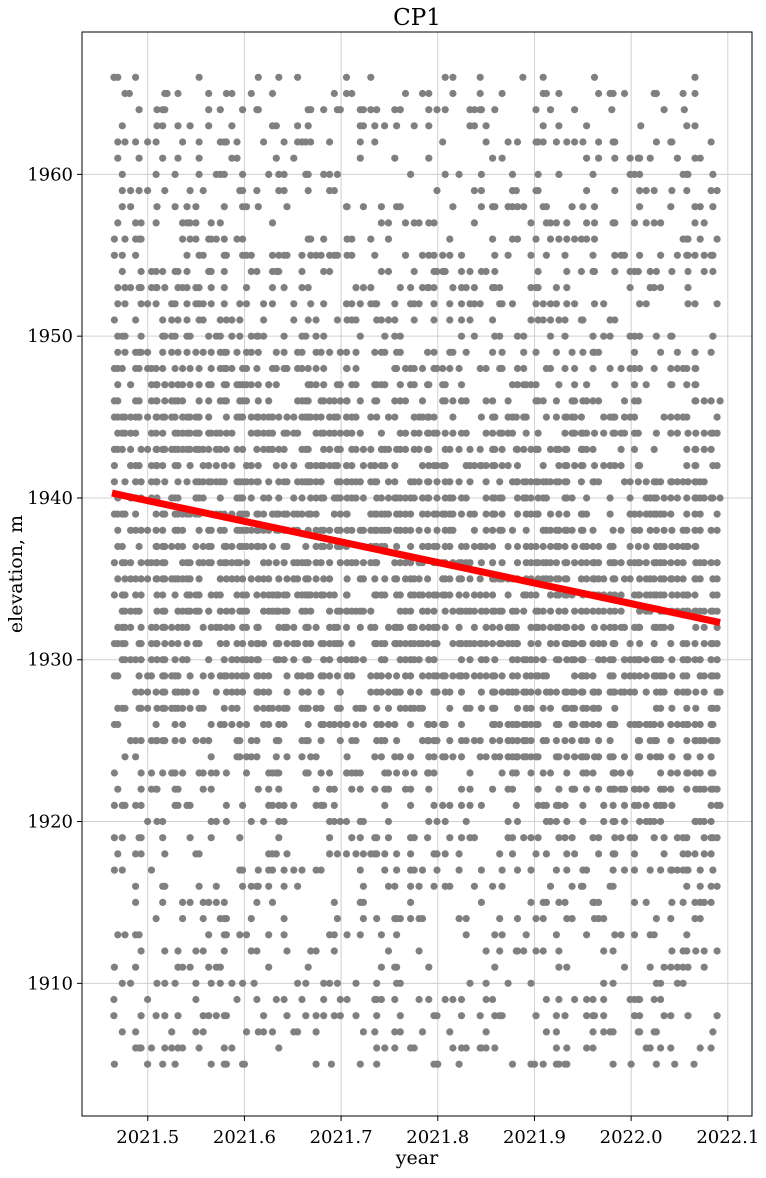 Image resolution: width=766 pixels, height=1178 pixels. I want to click on y-tick-label: 1910, so click(50, 983).